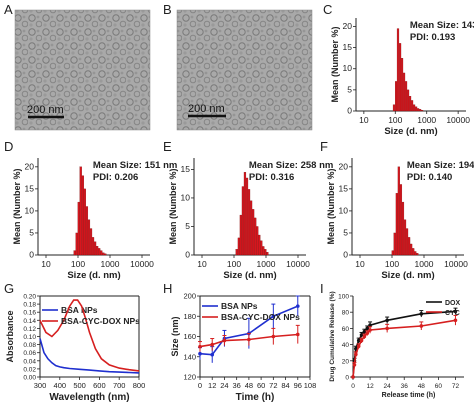  Describe the element at coordinates (175, 336) in the screenshot. I see `y-axis-label: Size (nm)` at that location.